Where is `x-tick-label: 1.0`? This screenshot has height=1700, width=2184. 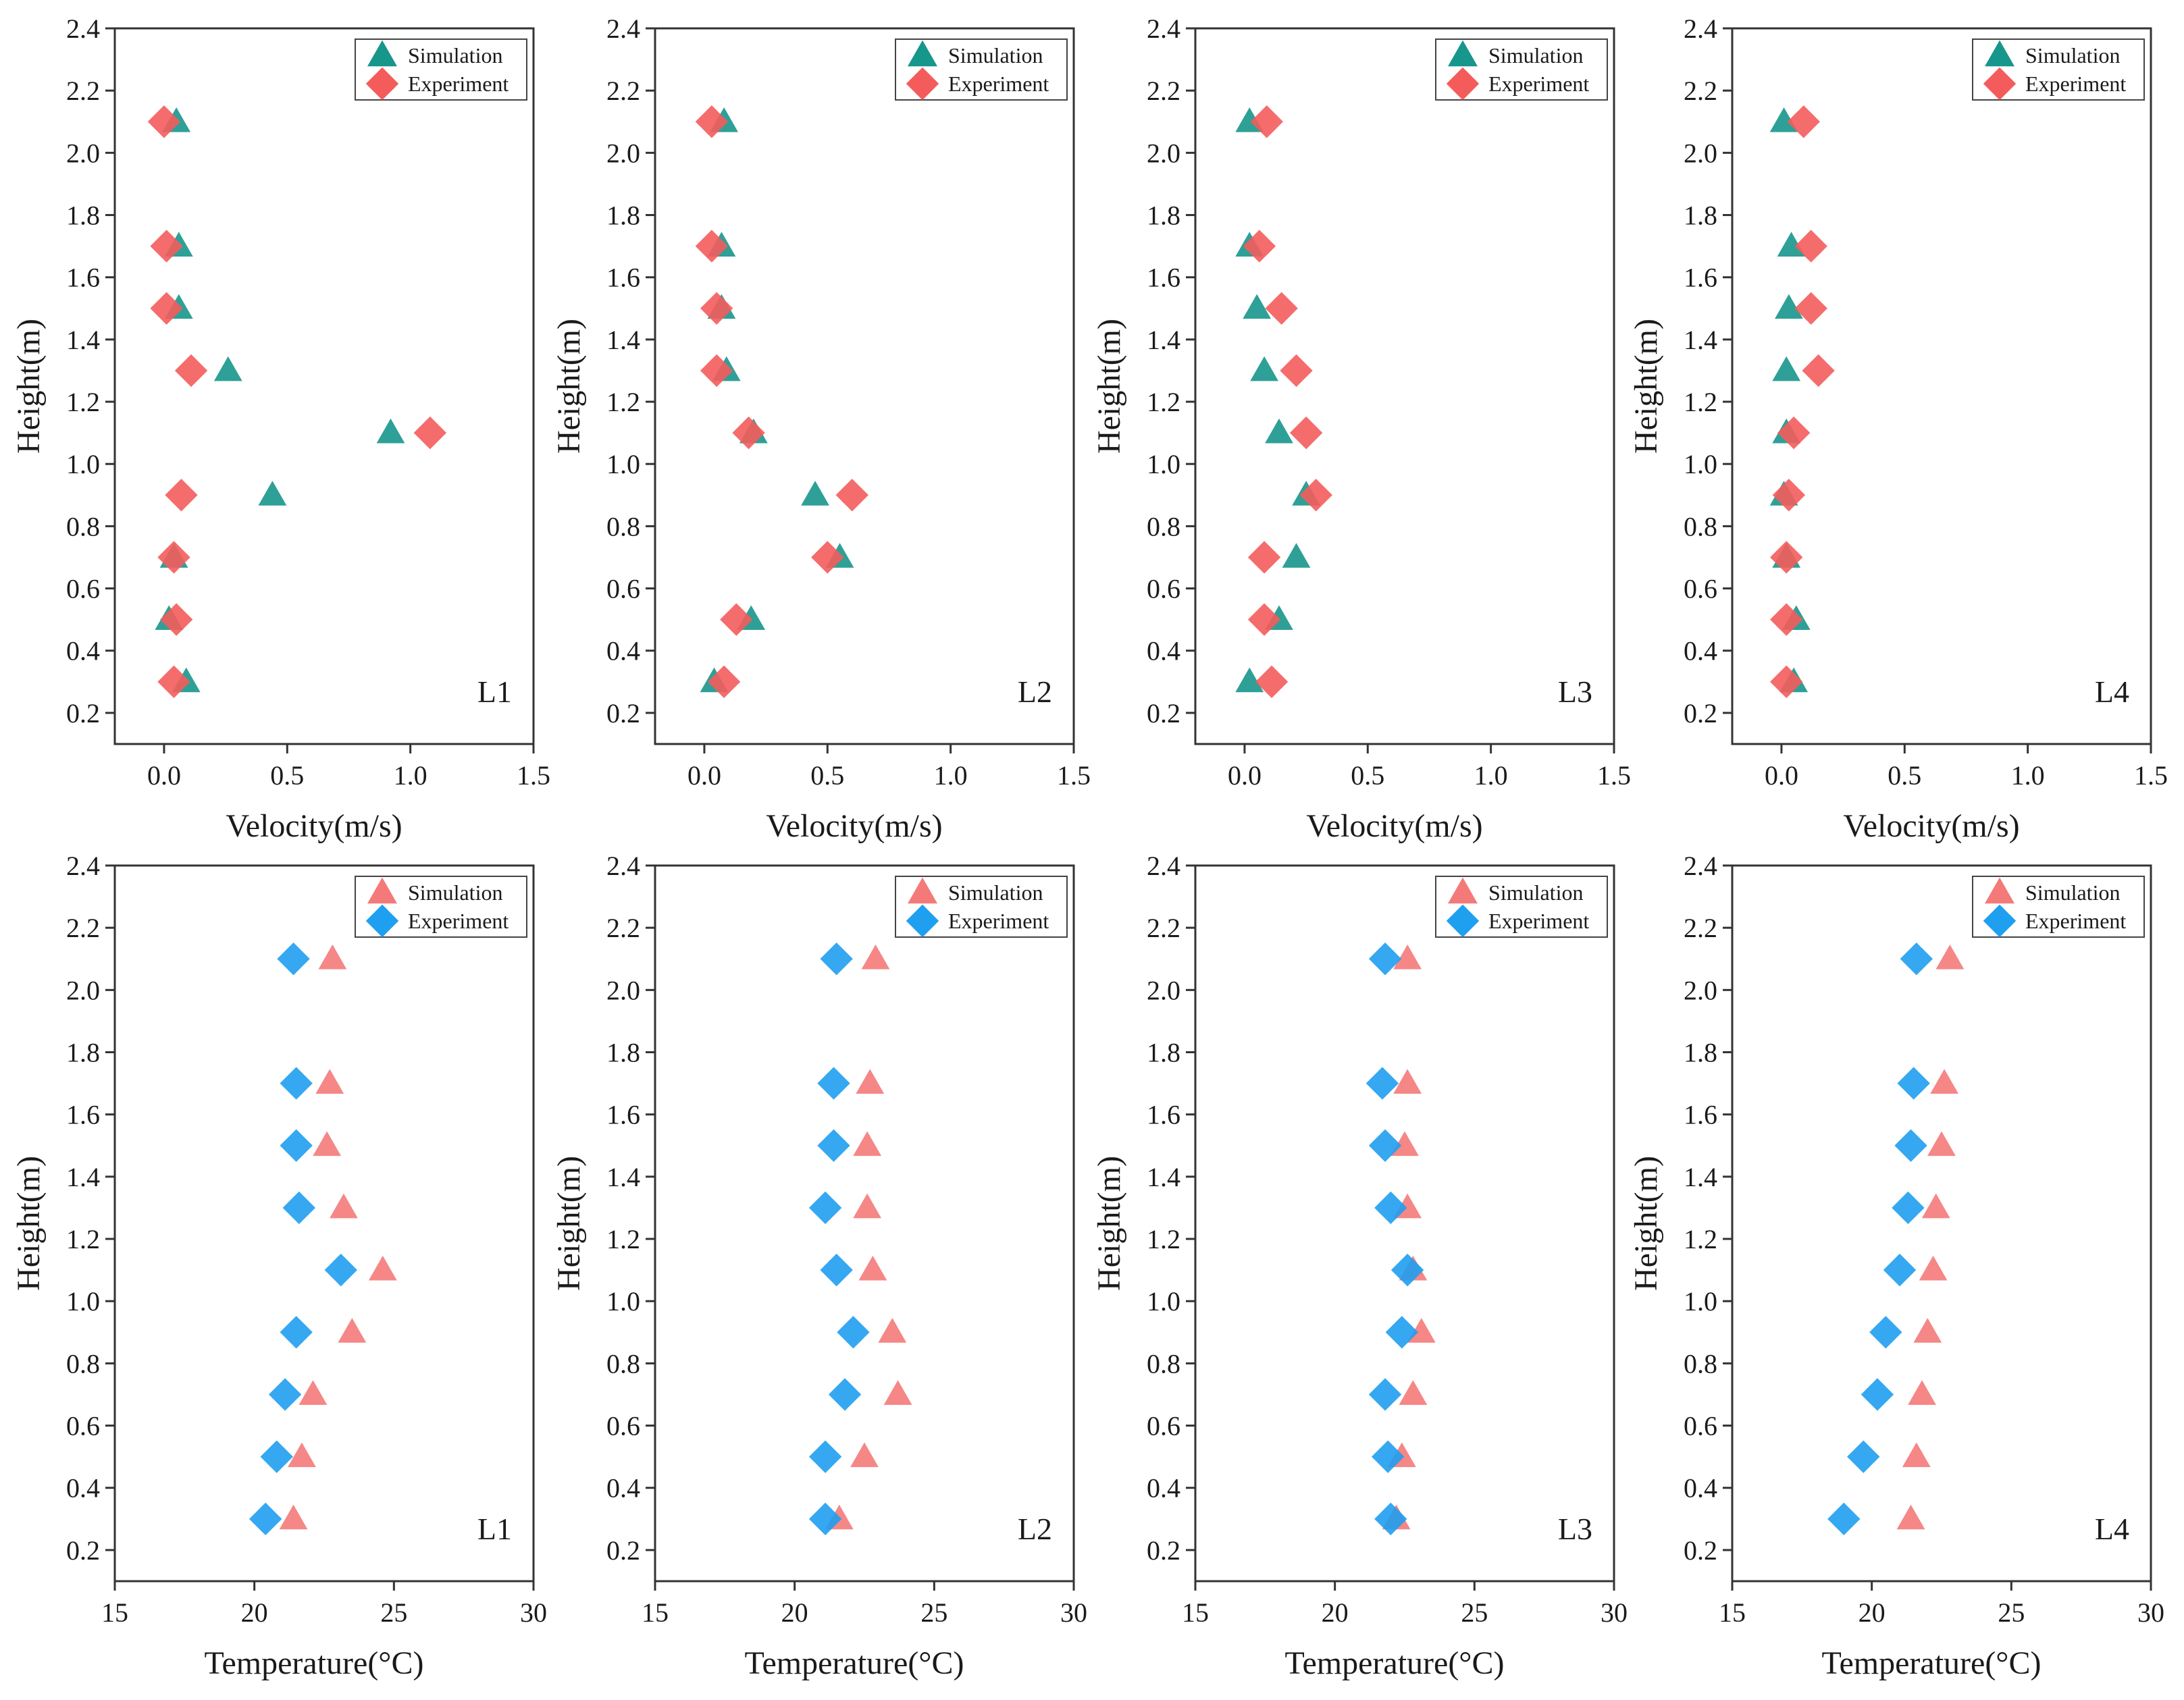
x-tick-label: 1.0 is located at coordinates (2028, 776).